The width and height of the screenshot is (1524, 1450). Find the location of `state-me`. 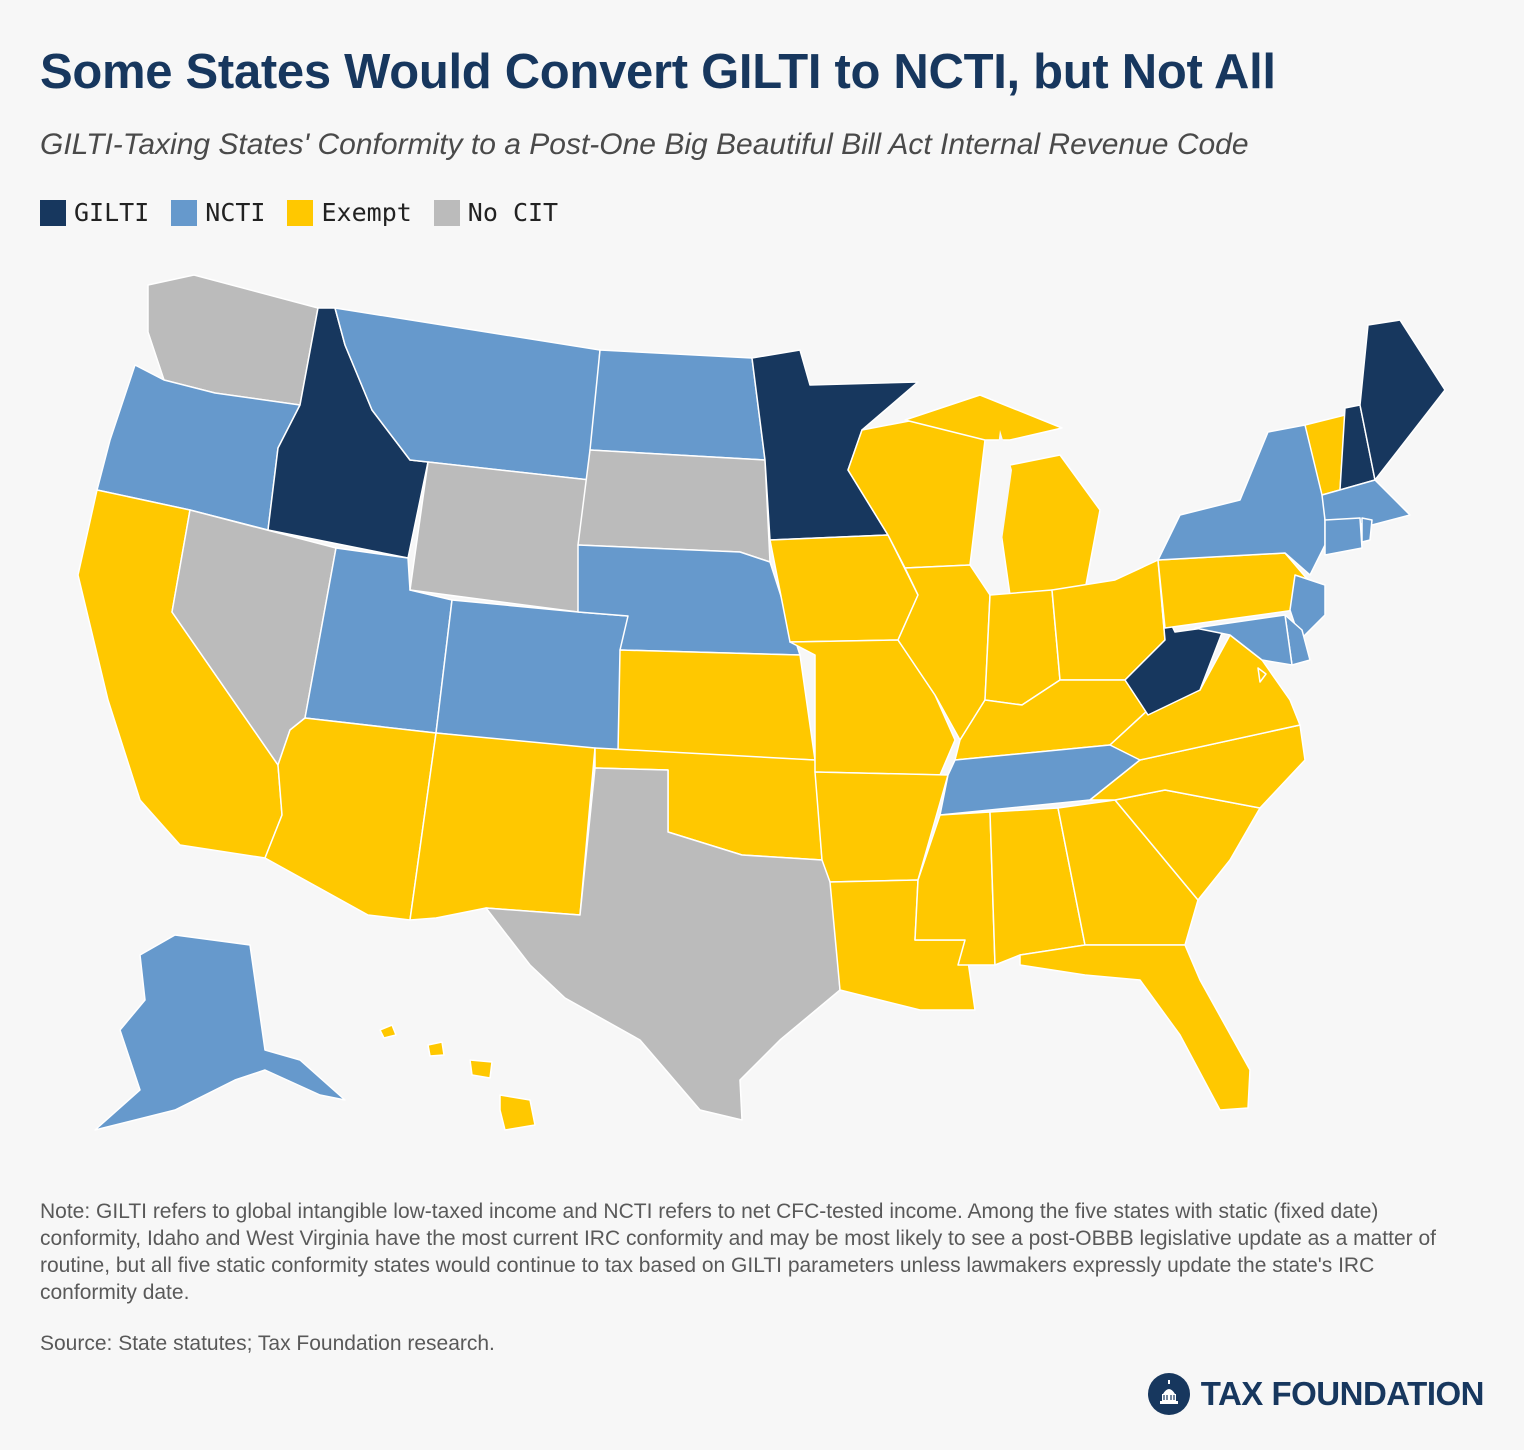

state-me is located at coordinates (1402, 400).